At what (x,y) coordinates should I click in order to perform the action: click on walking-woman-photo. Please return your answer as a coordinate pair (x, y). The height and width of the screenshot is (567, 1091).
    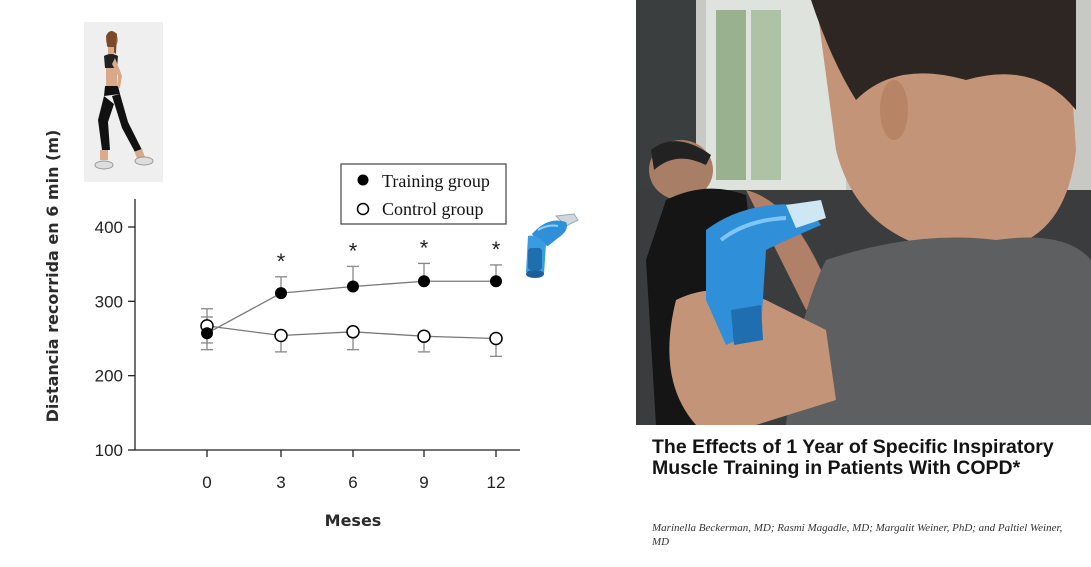
    Looking at the image, I should click on (123, 102).